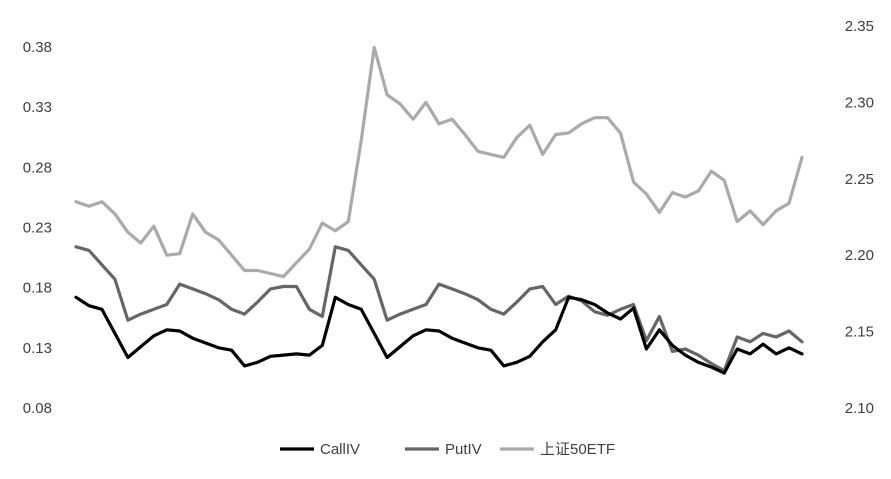  I want to click on left-axis-tick-label: 0.18, so click(37, 288).